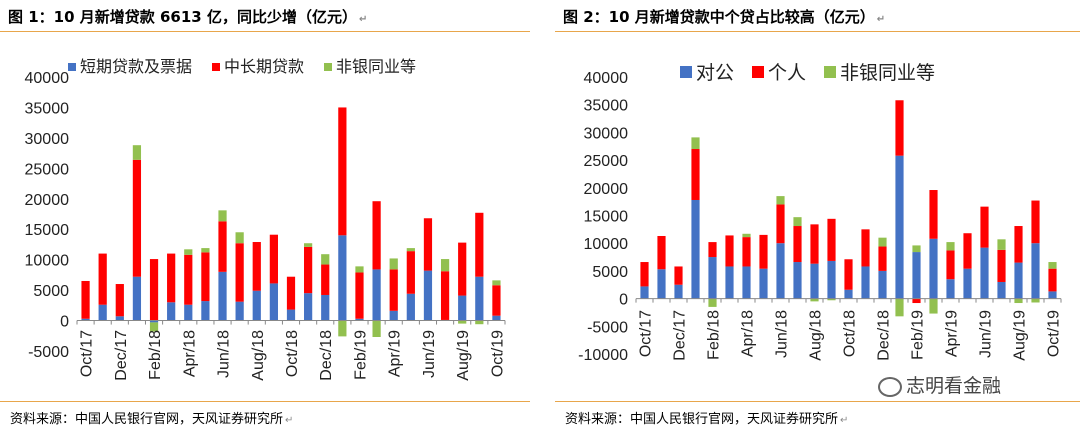  I want to click on wechat-icon, so click(890, 386).